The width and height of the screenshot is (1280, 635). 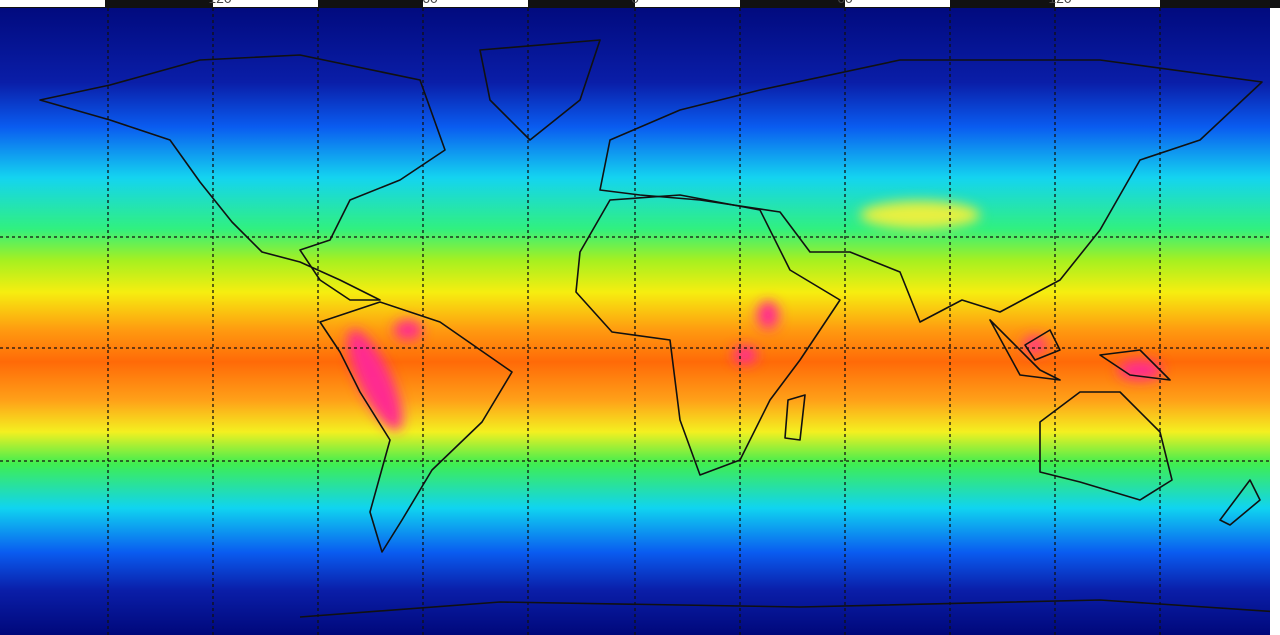 I want to click on top-labels: 120 60 0 60 120, so click(x=640, y=3).